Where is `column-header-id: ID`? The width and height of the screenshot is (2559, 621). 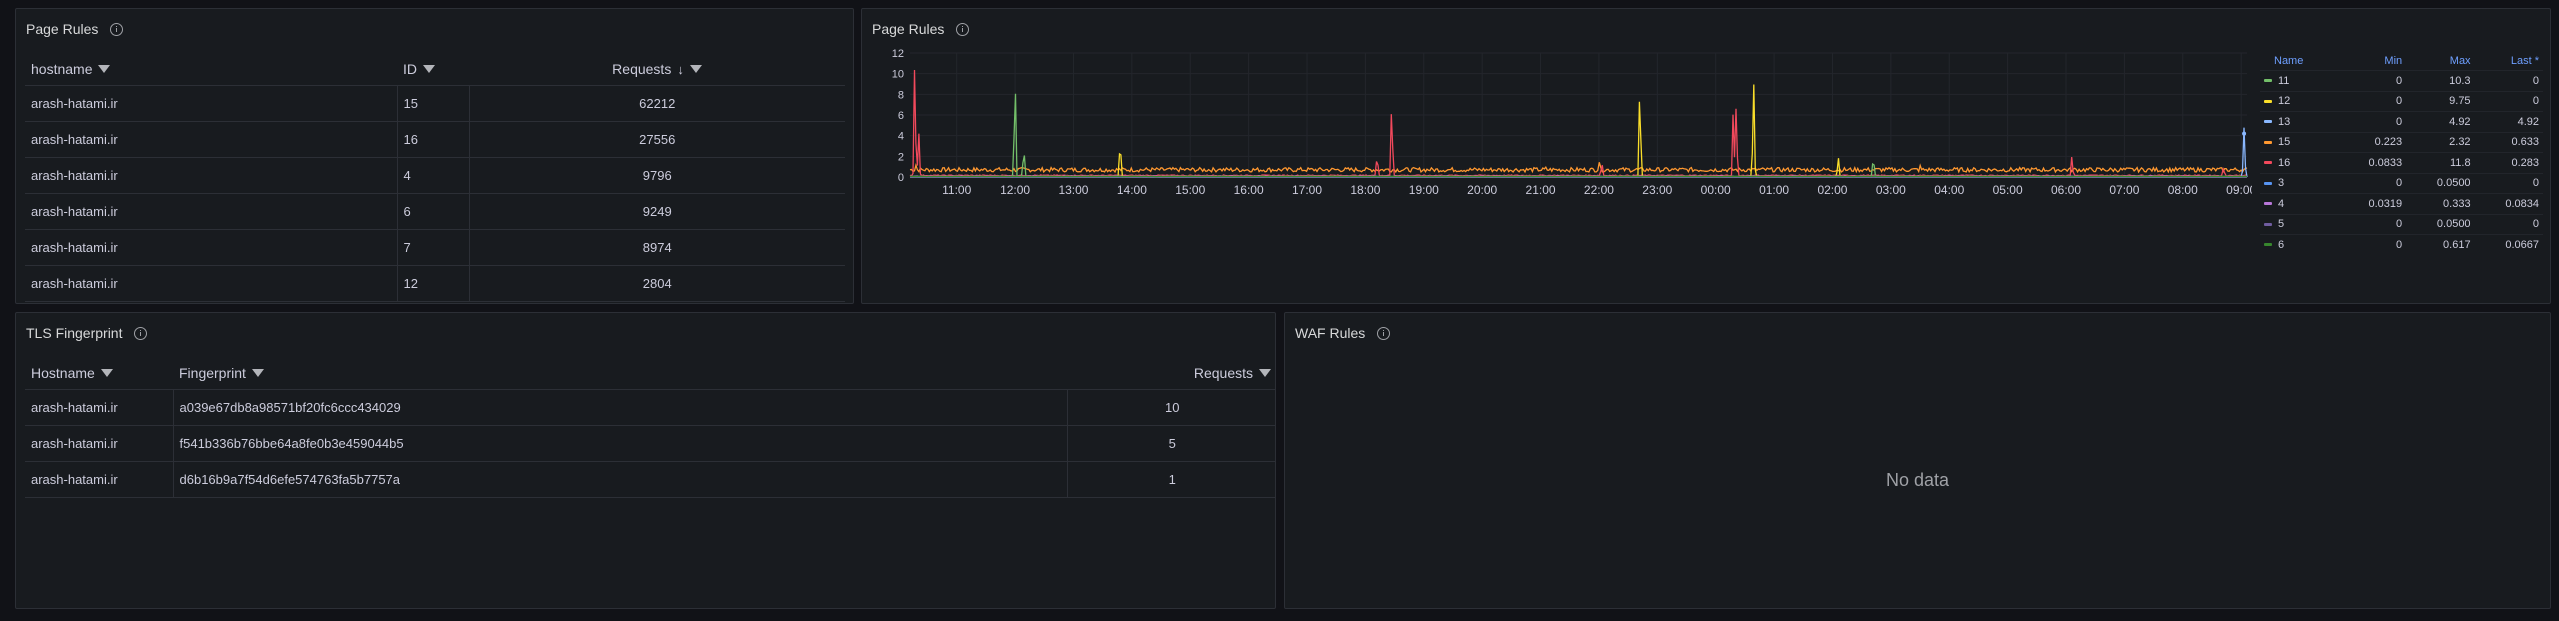 column-header-id: ID is located at coordinates (433, 69).